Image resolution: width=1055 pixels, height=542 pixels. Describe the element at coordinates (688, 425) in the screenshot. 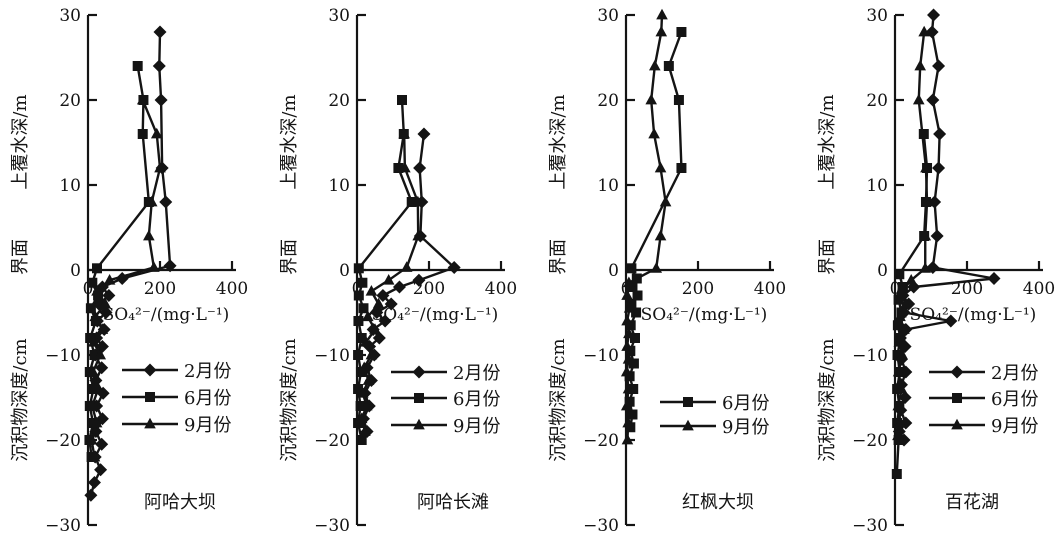

I see `legend-marker-triangle` at that location.